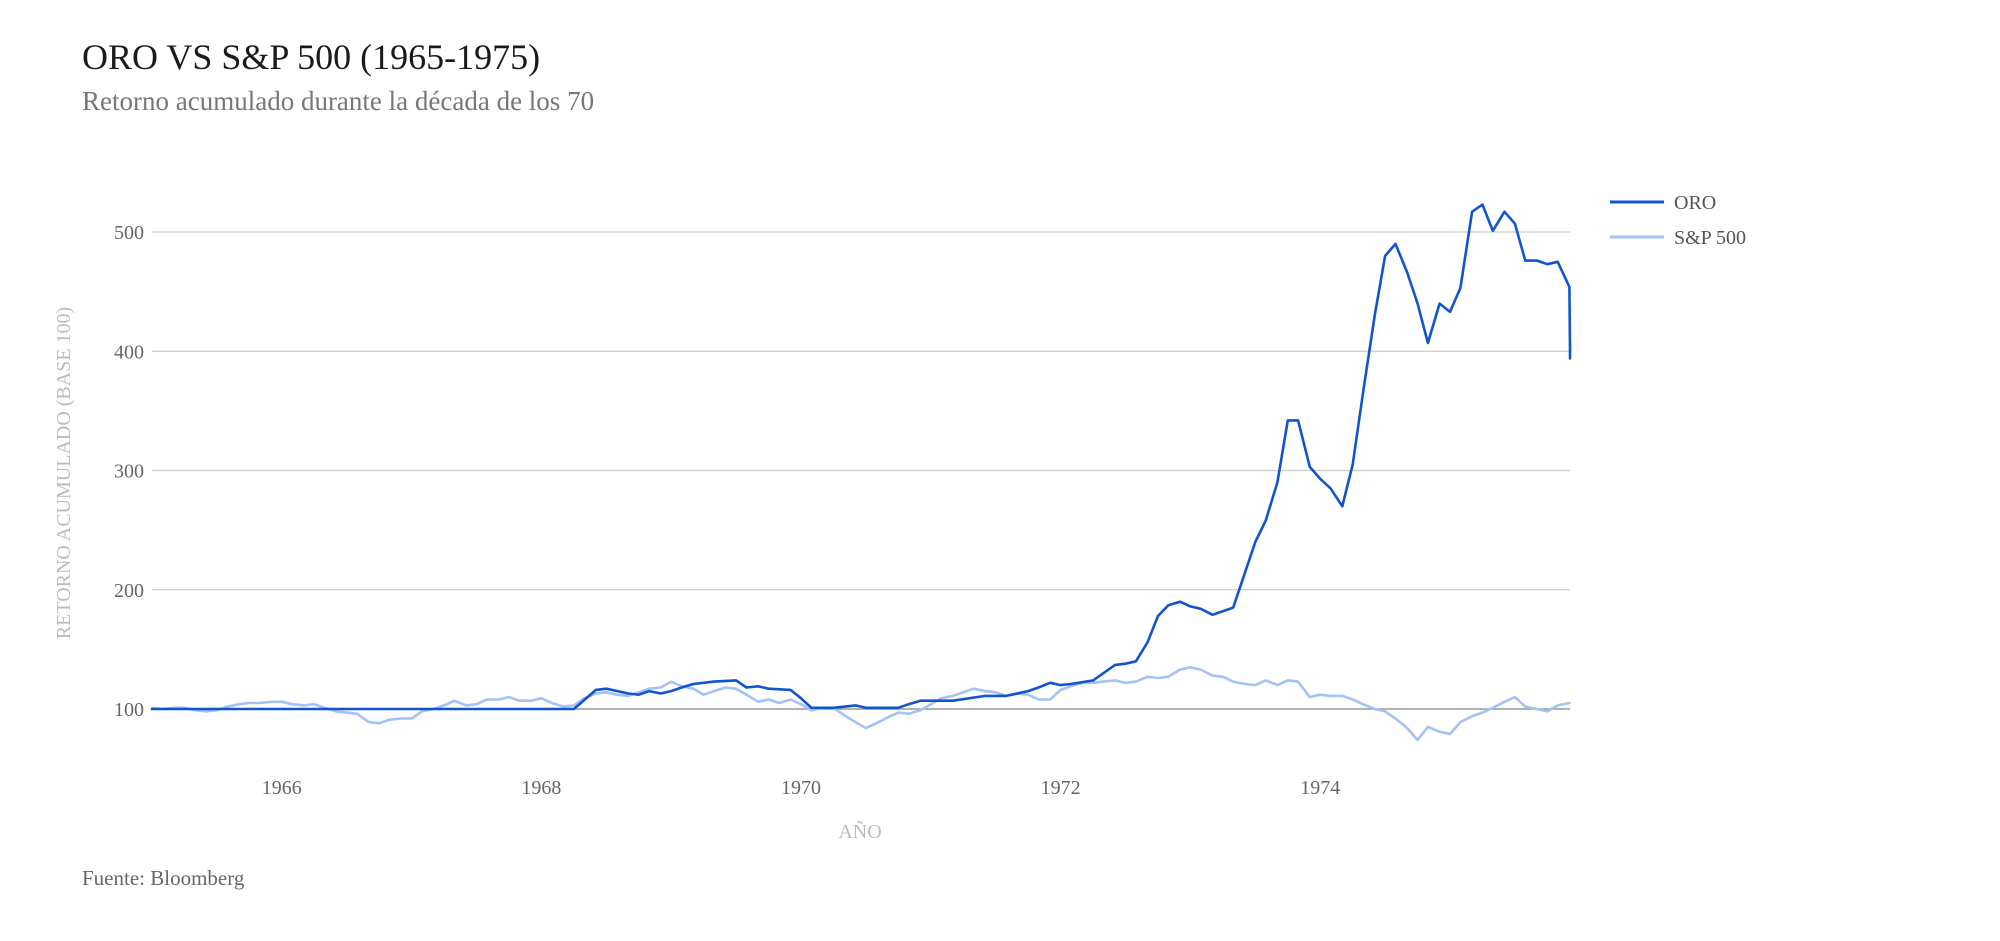 This screenshot has height=941, width=2000. What do you see at coordinates (64, 473) in the screenshot?
I see `y-axis-title: RETORNO ACUMULADO (BASE 100)` at bounding box center [64, 473].